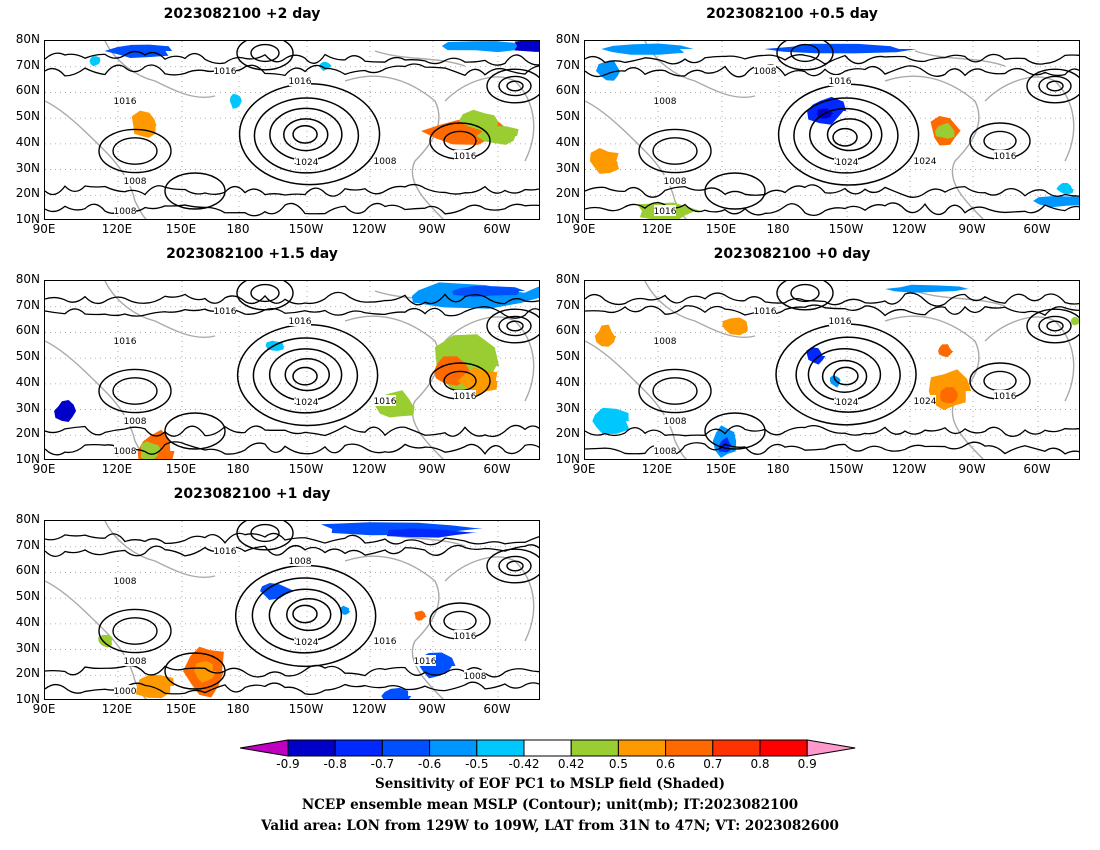  I want to click on lon-tick-label: 60W, so click(1037, 229).